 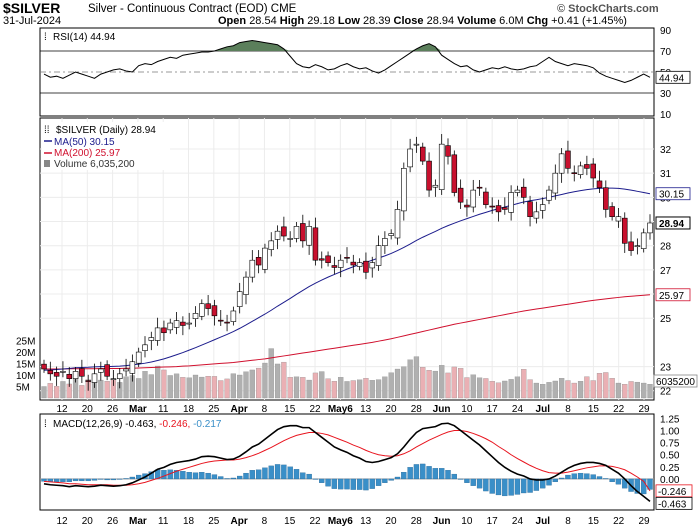 I want to click on price-x-tick-label: 8, so click(x=568, y=409).